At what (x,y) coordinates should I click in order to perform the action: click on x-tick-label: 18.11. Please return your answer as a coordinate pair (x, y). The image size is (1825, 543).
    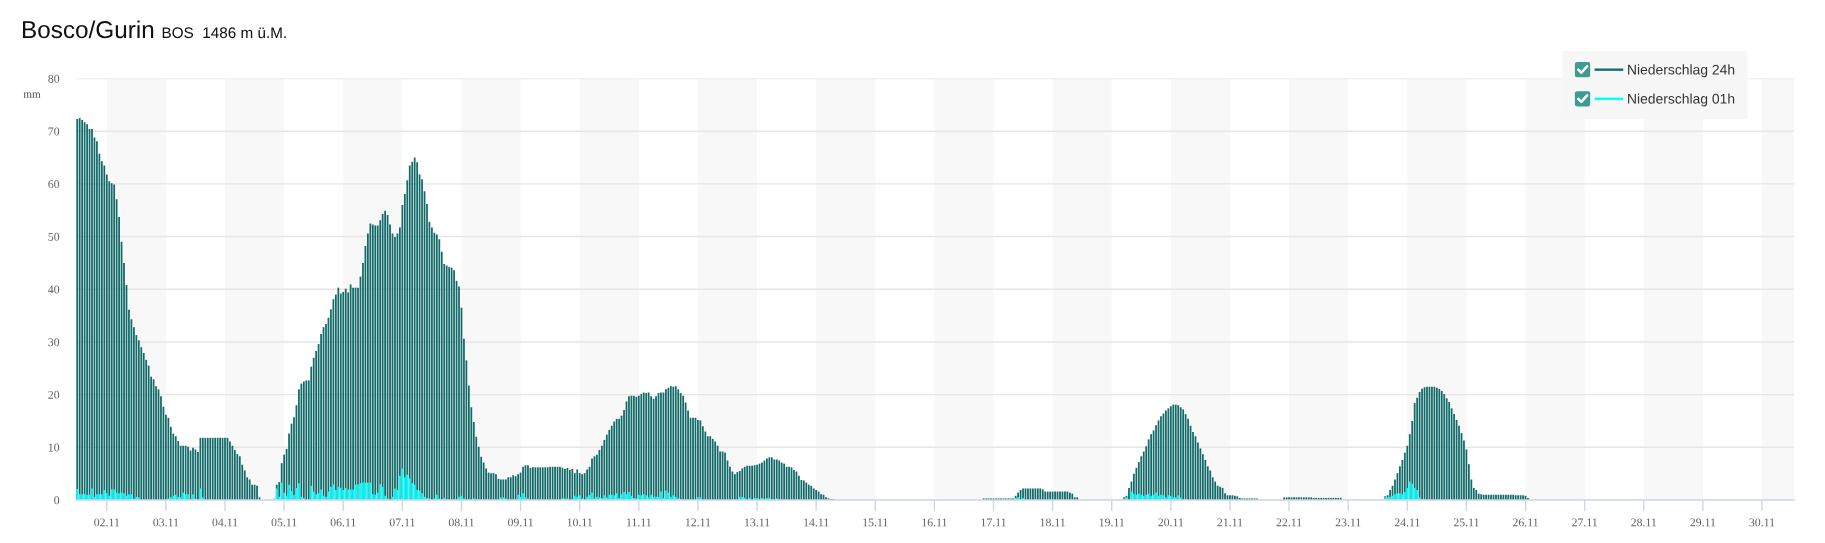
    Looking at the image, I should click on (1052, 522).